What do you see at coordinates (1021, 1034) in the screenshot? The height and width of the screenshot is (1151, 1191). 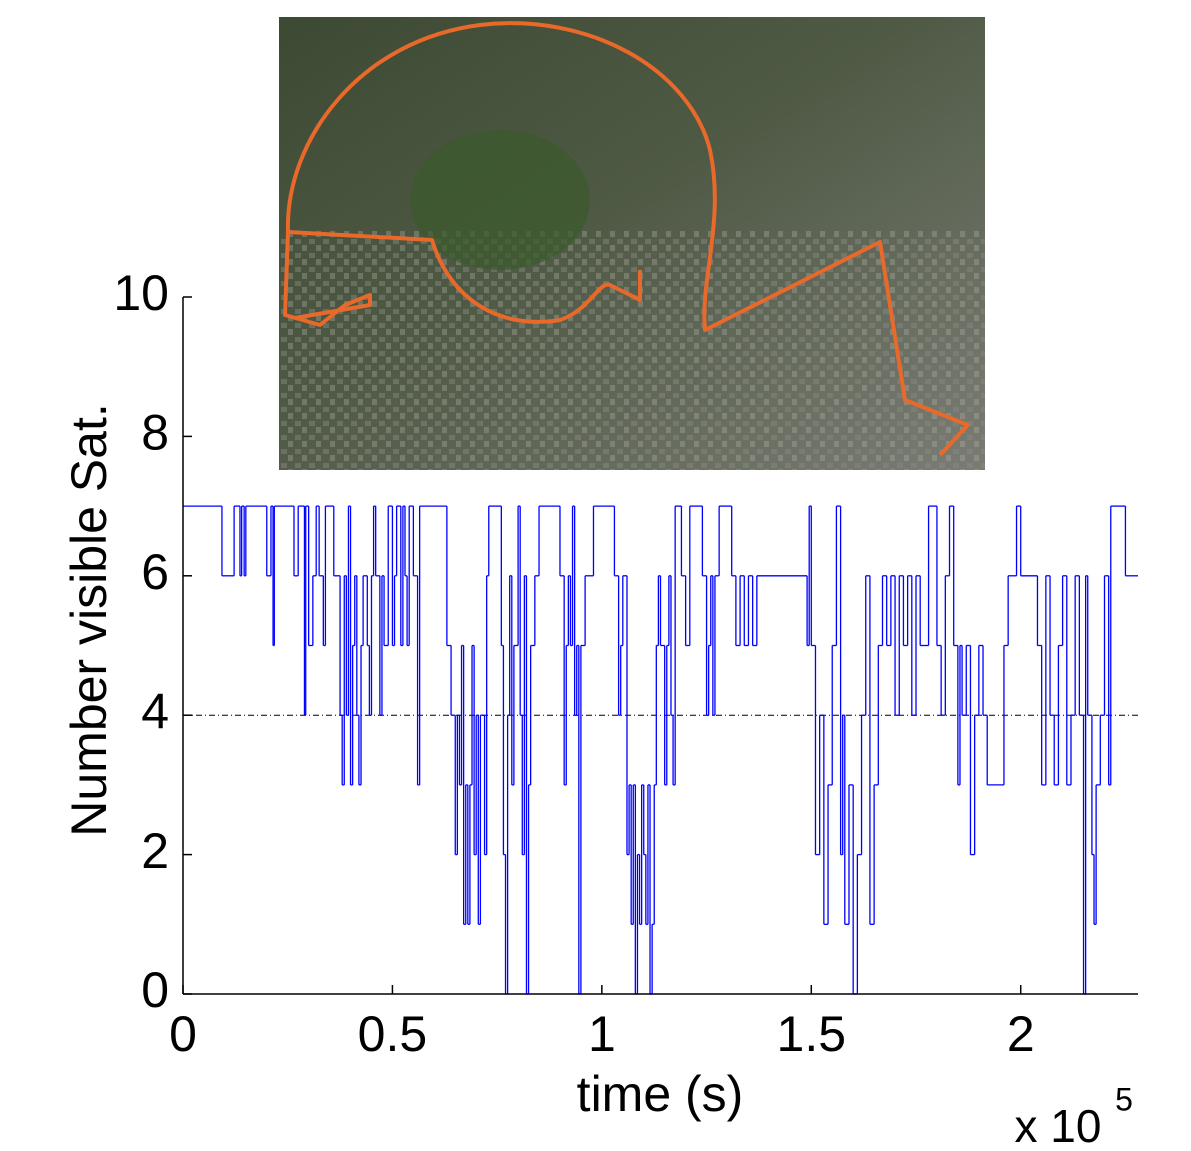 I see `x-tick-label: 2` at bounding box center [1021, 1034].